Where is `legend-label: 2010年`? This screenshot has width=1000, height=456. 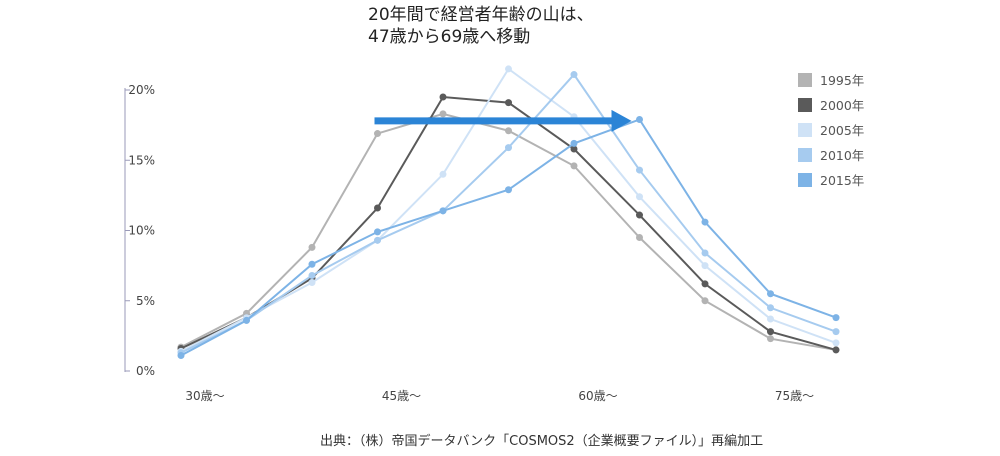
legend-label: 2010年 is located at coordinates (842, 155).